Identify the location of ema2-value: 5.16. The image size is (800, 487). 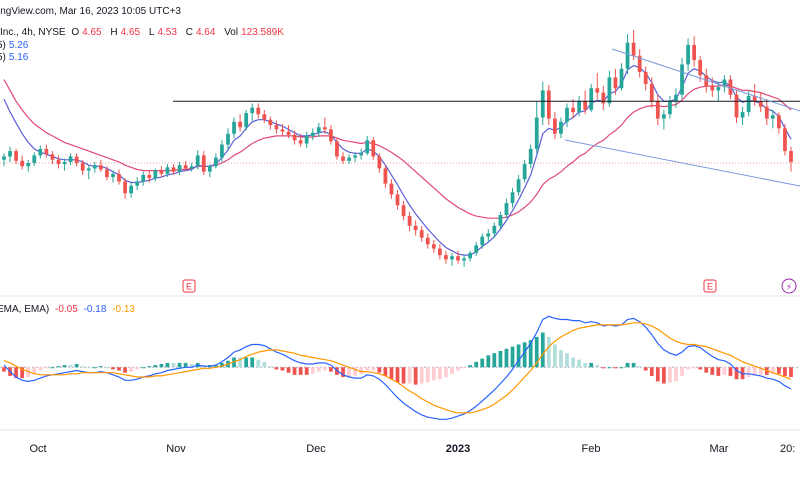
(18, 57).